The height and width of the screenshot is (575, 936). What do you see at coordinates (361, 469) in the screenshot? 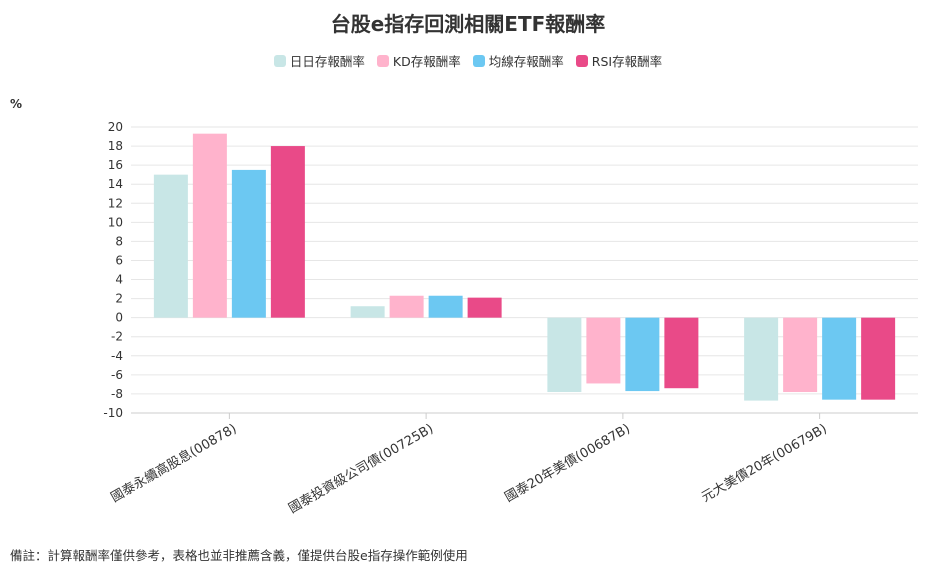
I see `x-category-label: 國泰投資級公司債(00725B)` at bounding box center [361, 469].